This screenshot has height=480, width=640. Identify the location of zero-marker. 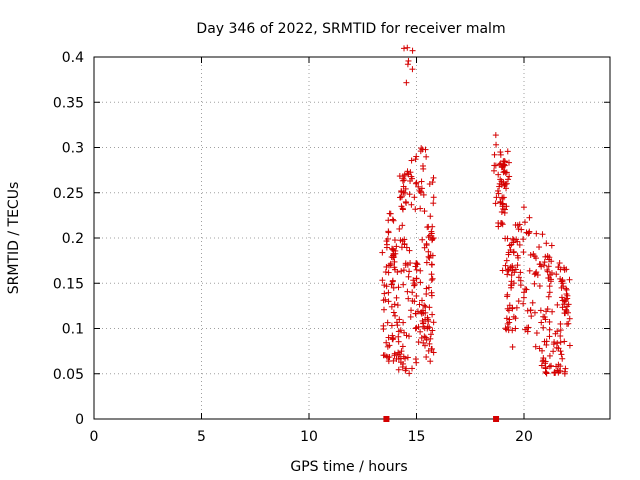
(496, 419).